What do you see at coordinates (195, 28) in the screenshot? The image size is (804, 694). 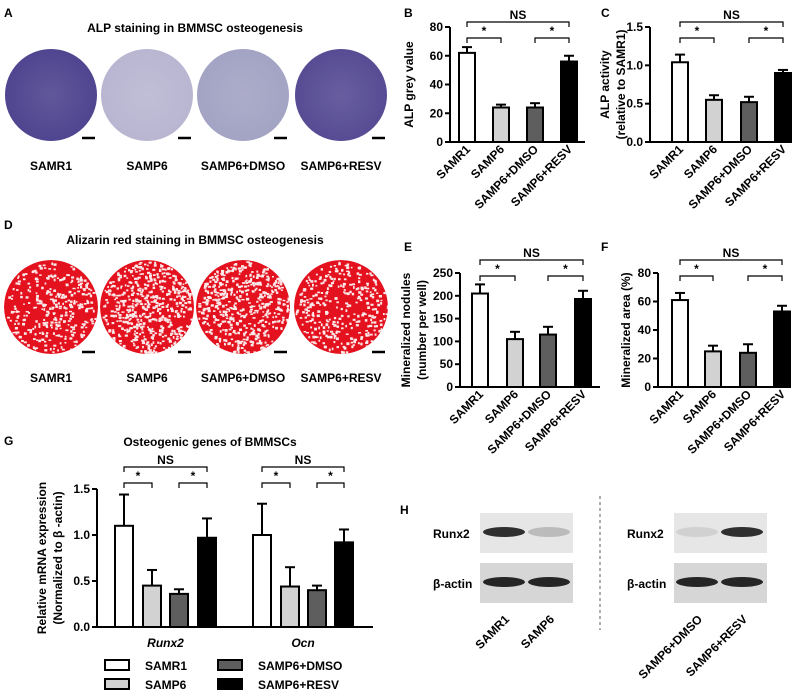 I see `panel-a-title: ALP staining in BMMSC osteogenesis` at bounding box center [195, 28].